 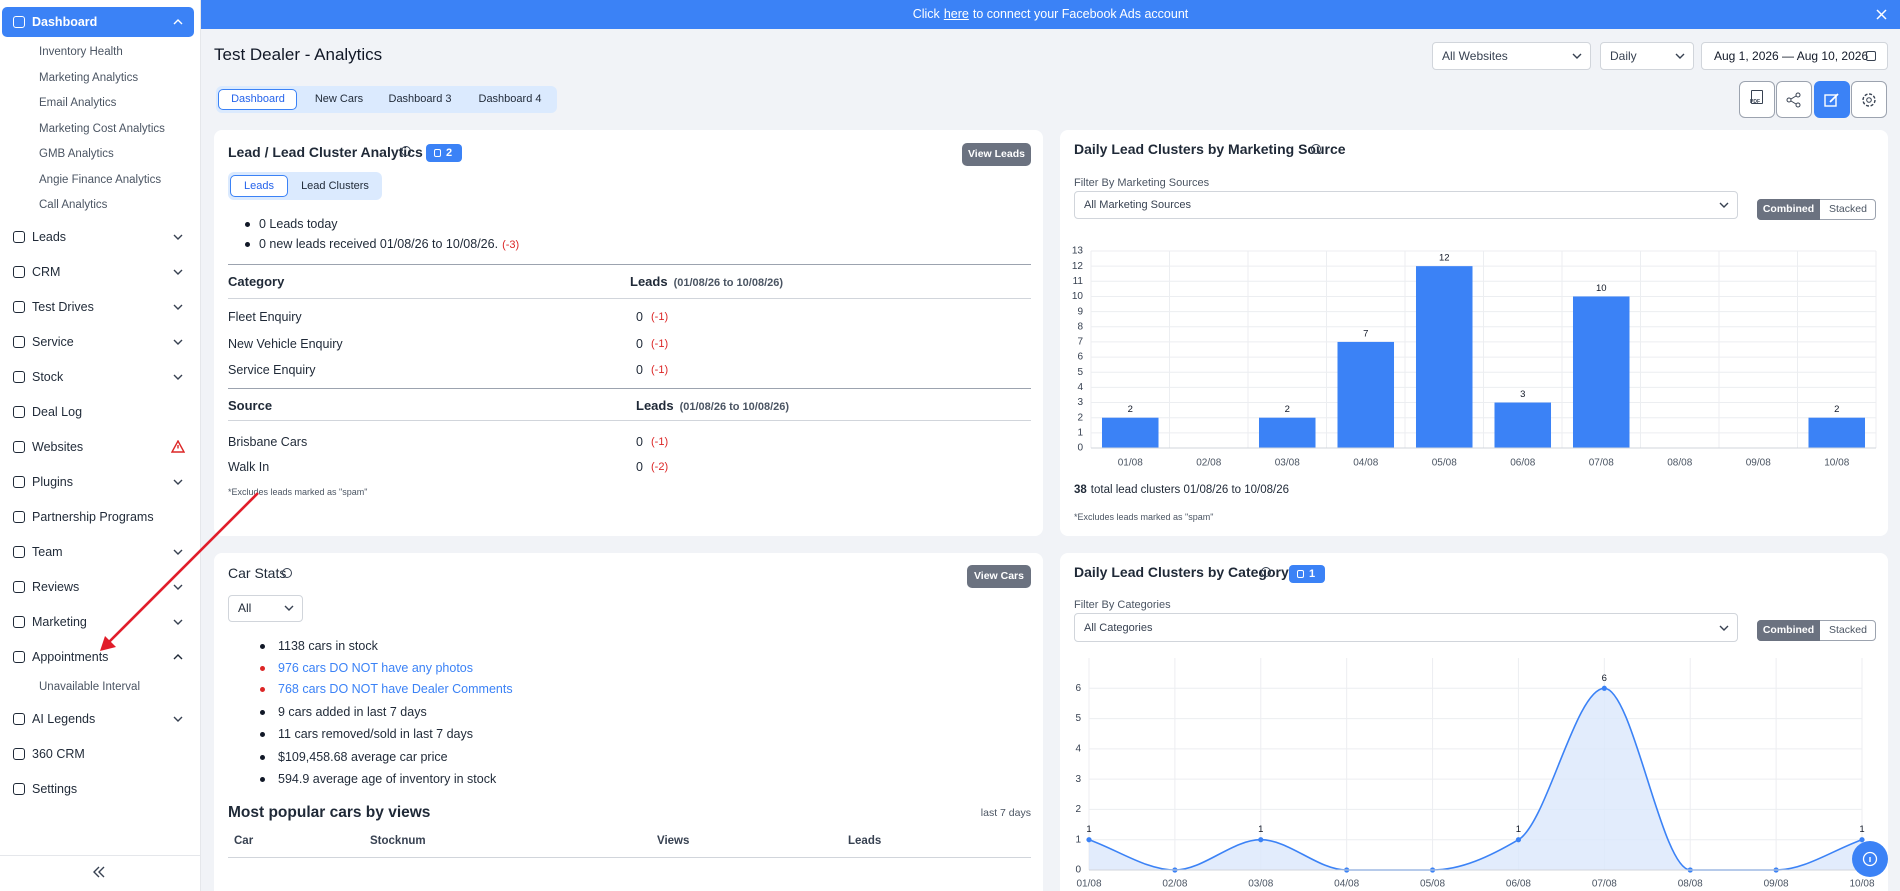 What do you see at coordinates (420, 99) in the screenshot?
I see `tab: Dashboard 3` at bounding box center [420, 99].